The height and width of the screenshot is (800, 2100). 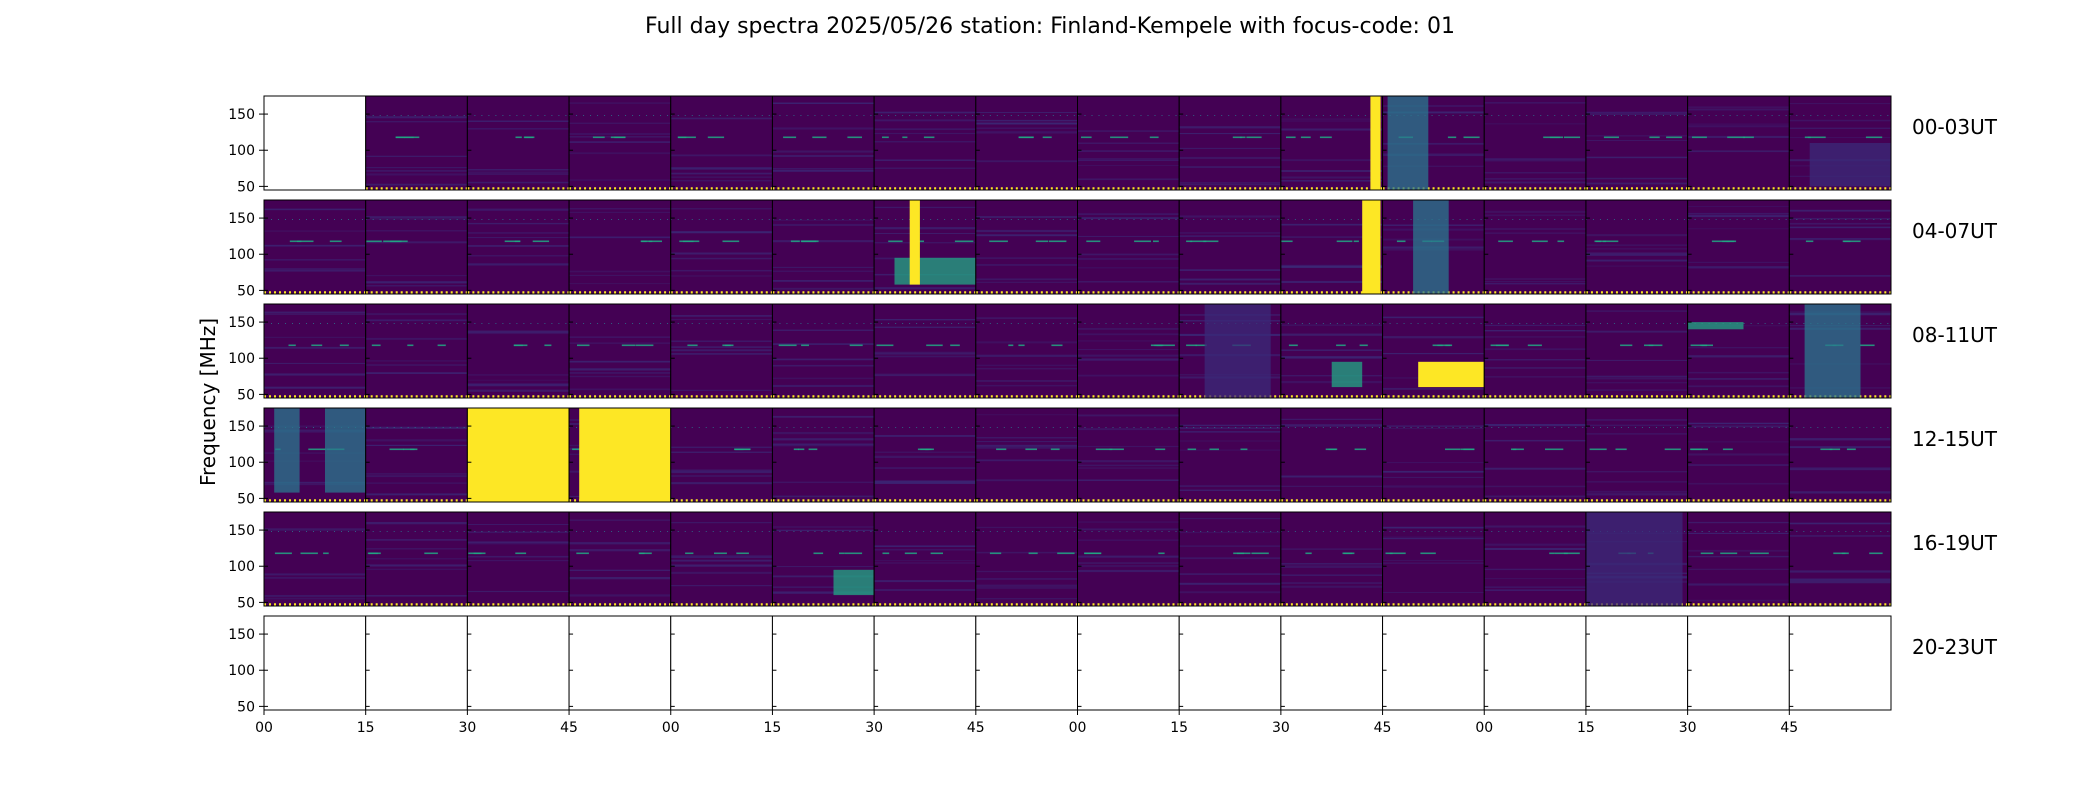 I want to click on x-tick-label: 45, so click(x=569, y=728).